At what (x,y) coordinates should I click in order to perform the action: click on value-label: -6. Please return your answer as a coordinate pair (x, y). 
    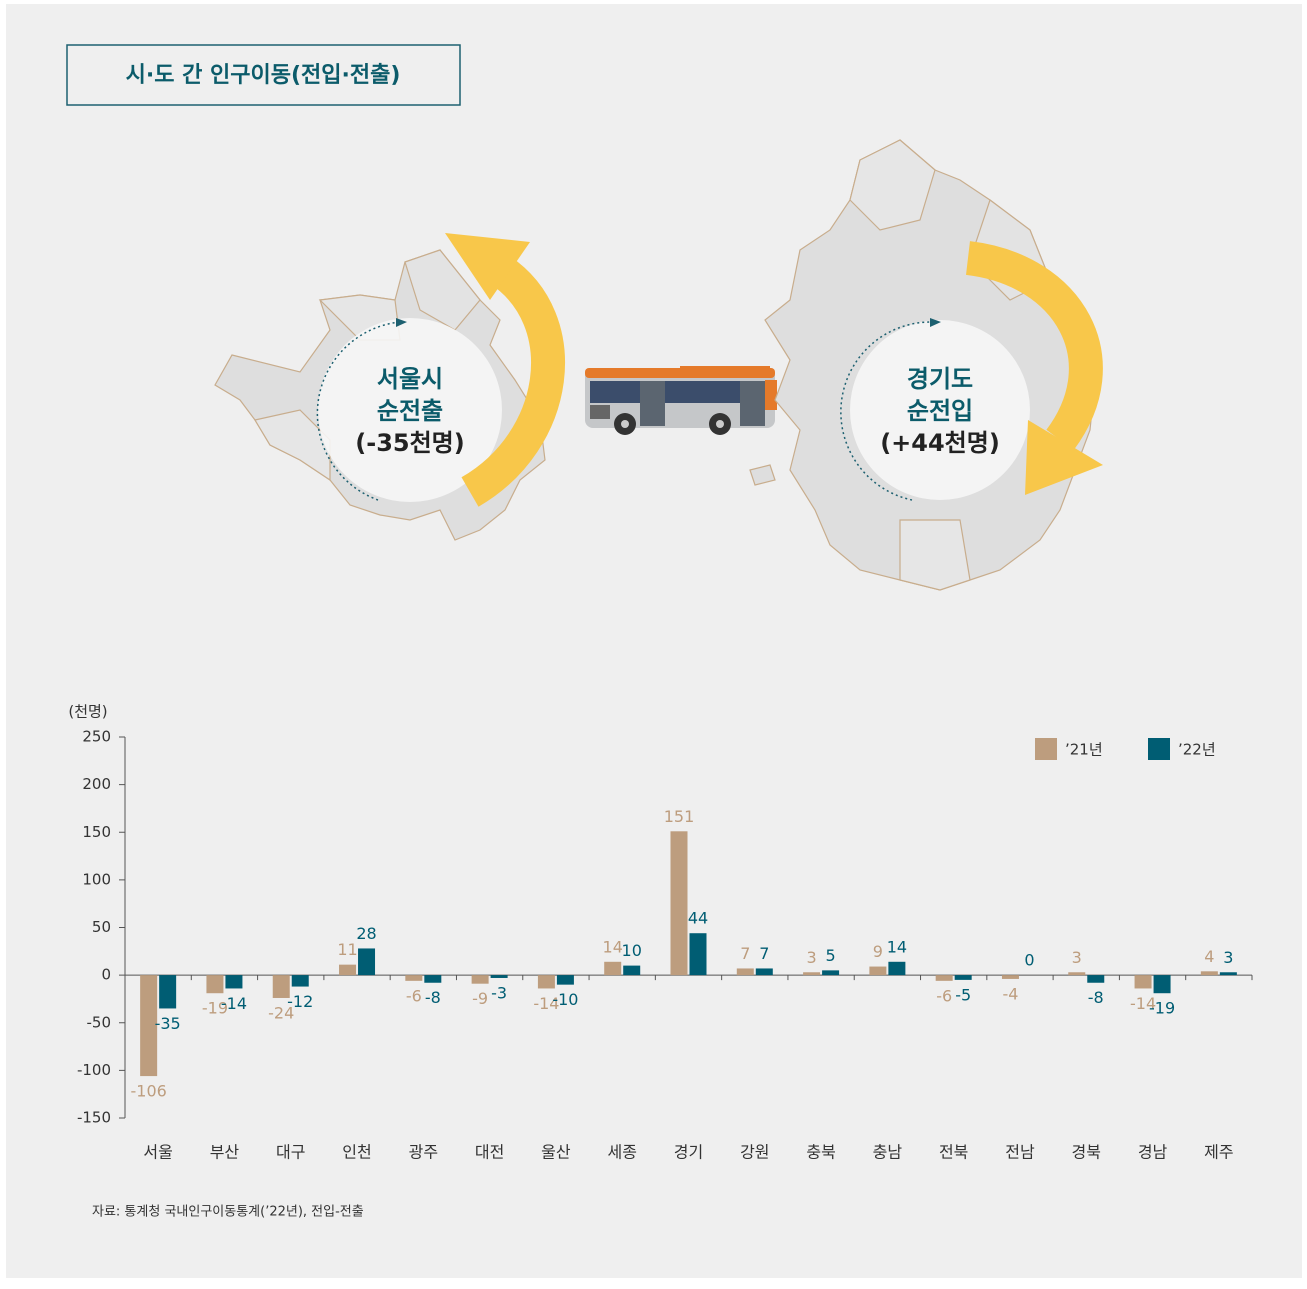
    Looking at the image, I should click on (414, 995).